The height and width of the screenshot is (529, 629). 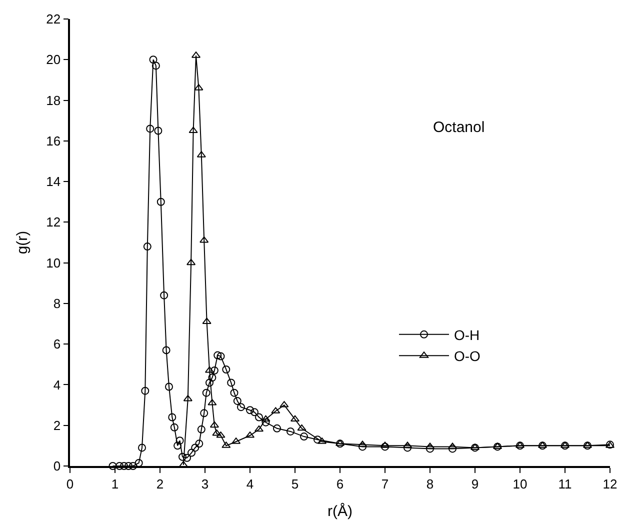 I want to click on x-tick-label: 11, so click(x=565, y=484).